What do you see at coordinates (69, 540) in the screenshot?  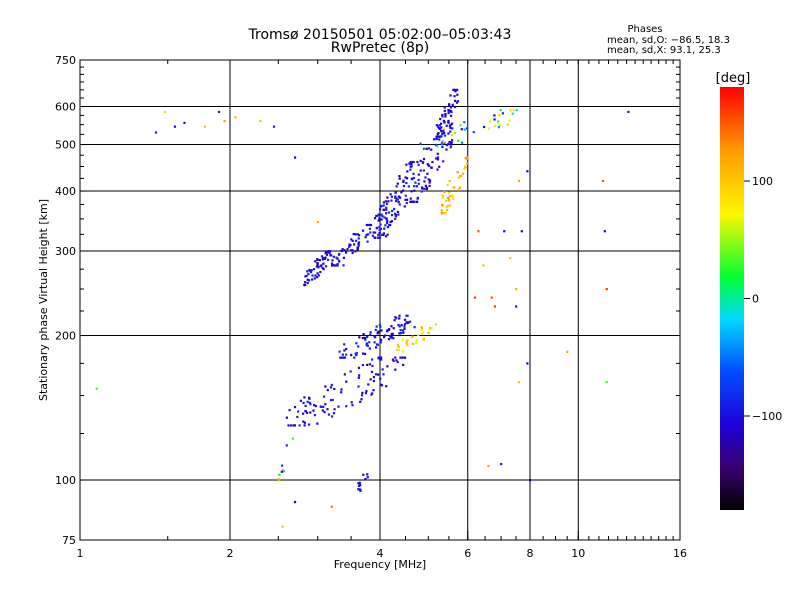 I see `y-tick-label: 75` at bounding box center [69, 540].